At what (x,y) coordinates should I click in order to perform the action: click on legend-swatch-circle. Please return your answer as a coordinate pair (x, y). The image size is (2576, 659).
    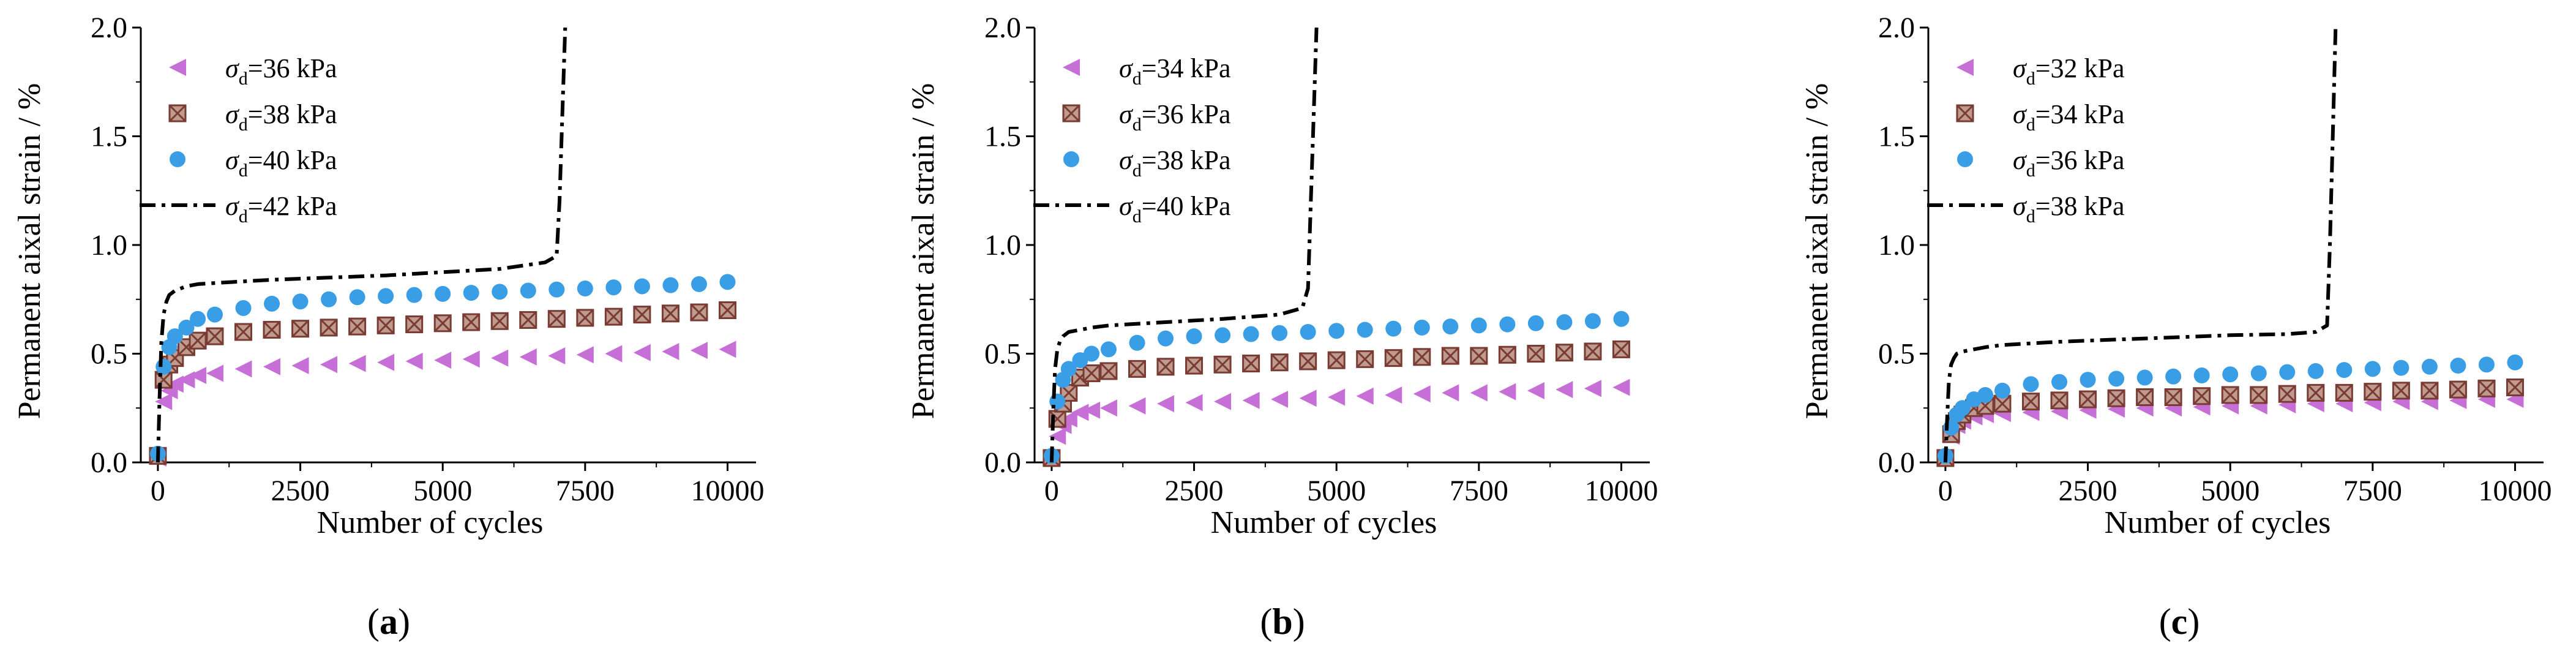
    Looking at the image, I should click on (178, 159).